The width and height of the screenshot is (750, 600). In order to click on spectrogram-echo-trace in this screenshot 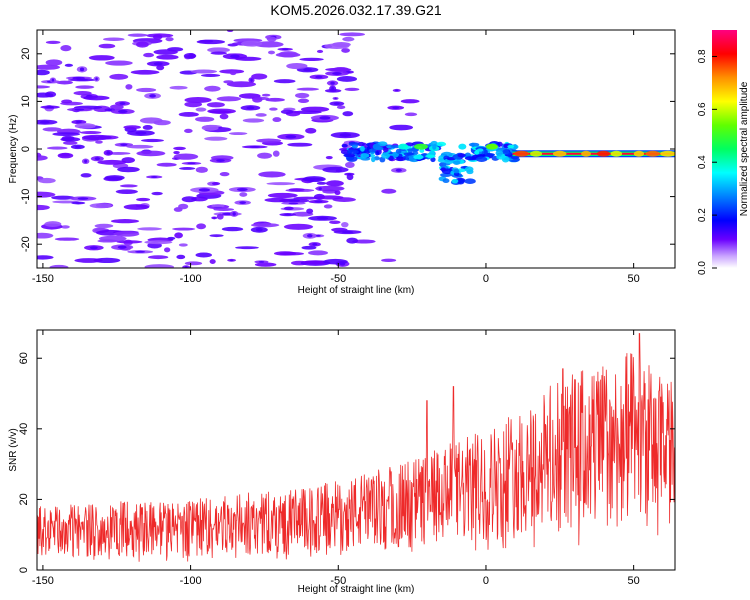, I will do `click(507, 162)`.